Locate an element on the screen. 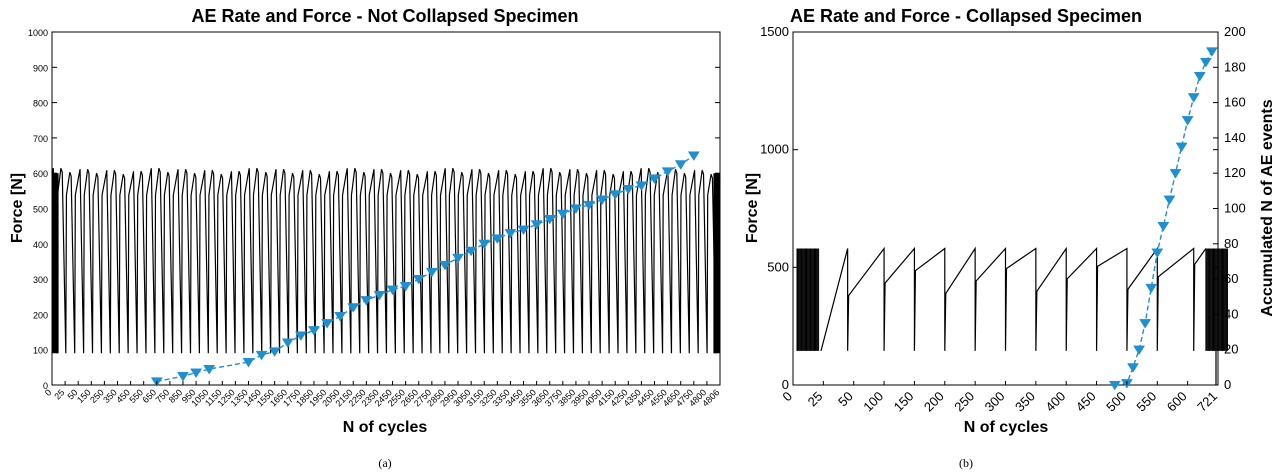 Image resolution: width=1284 pixels, height=472 pixels. x-tick-label: 50 is located at coordinates (845, 399).